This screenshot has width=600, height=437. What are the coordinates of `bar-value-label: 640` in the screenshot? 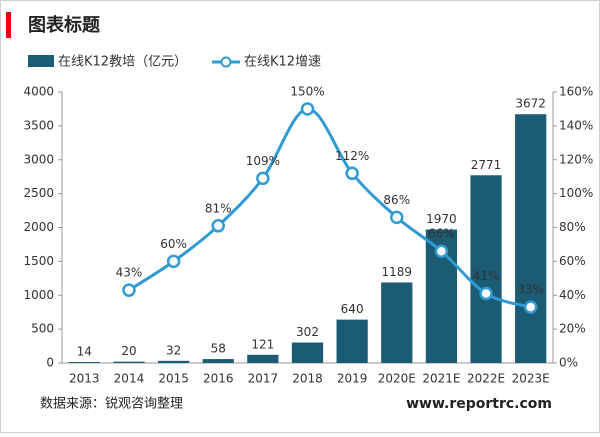 It's located at (352, 309).